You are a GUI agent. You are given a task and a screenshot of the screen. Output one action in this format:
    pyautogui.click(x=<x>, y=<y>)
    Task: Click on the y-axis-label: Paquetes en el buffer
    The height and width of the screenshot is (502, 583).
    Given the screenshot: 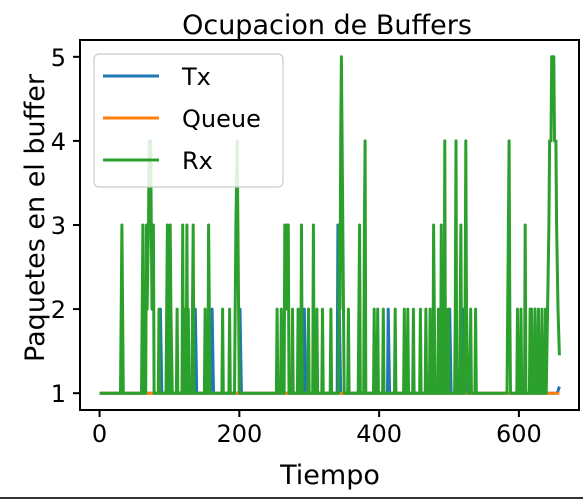 What is the action you would take?
    pyautogui.click(x=35, y=217)
    